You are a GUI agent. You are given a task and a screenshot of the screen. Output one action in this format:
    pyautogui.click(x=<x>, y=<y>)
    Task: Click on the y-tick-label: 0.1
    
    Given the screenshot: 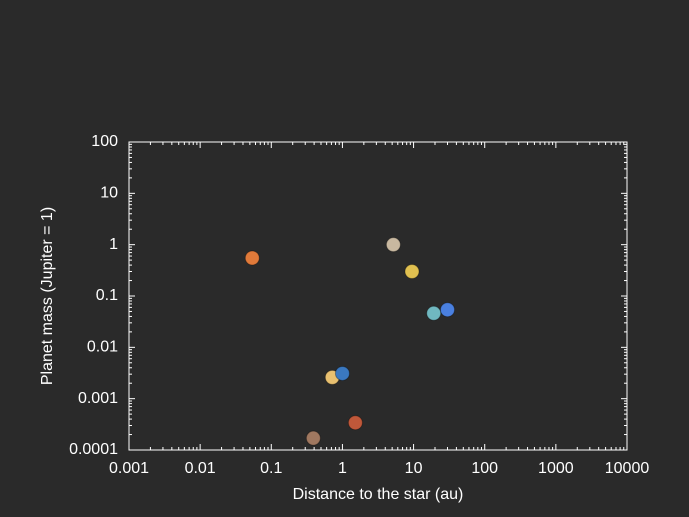 What is the action you would take?
    pyautogui.click(x=107, y=295)
    